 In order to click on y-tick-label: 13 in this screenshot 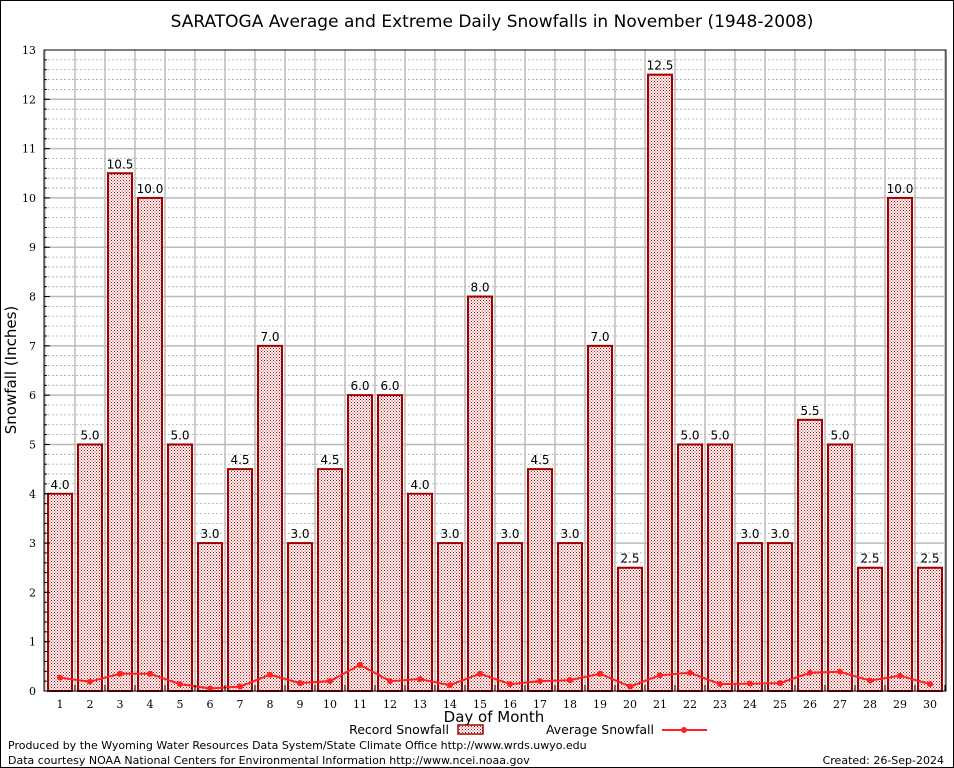, I will do `click(29, 50)`.